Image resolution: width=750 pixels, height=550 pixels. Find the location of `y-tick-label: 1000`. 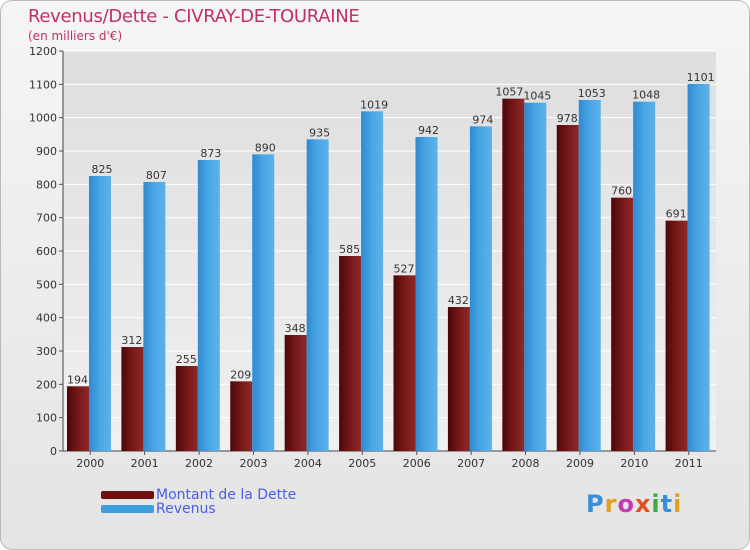

y-tick-label: 1000 is located at coordinates (43, 118).